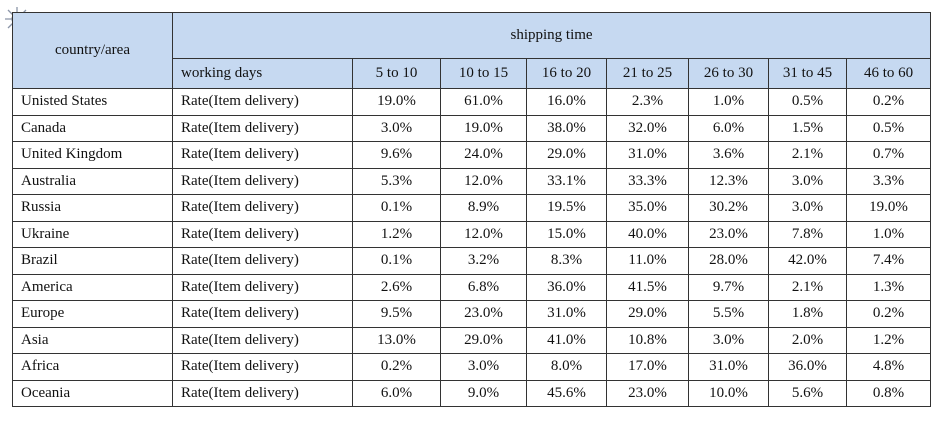  I want to click on cell: 10.8%, so click(647, 340).